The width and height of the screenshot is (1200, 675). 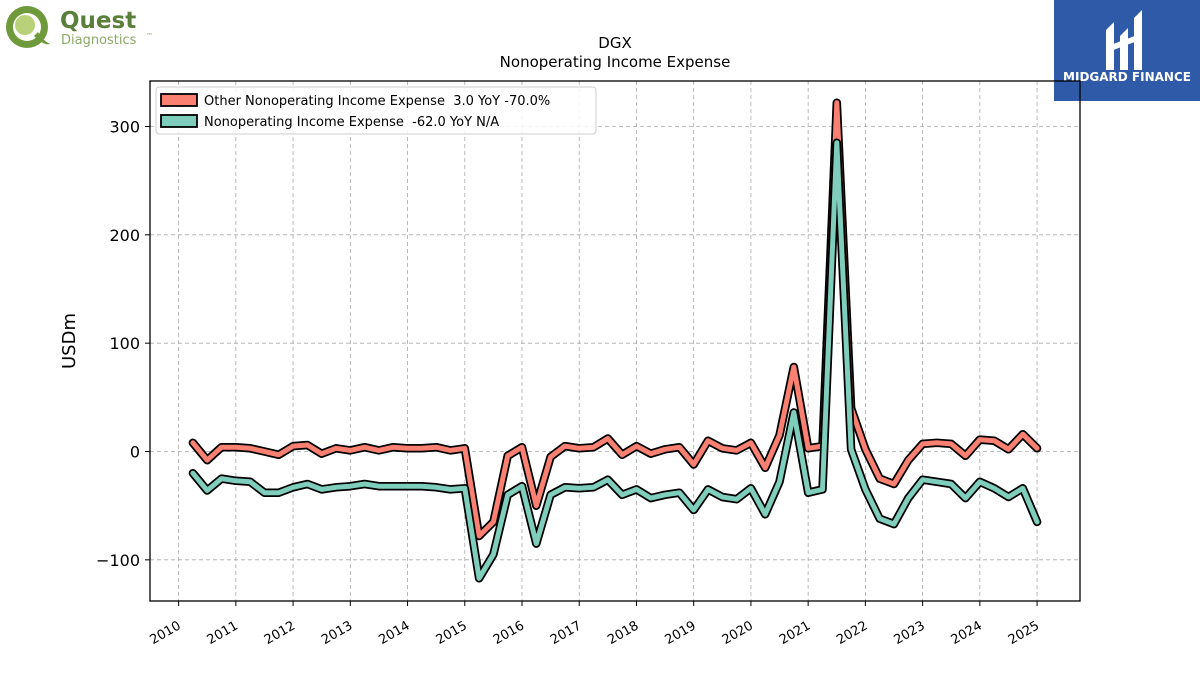 What do you see at coordinates (795, 633) in the screenshot?
I see `x-tick-label: 2021` at bounding box center [795, 633].